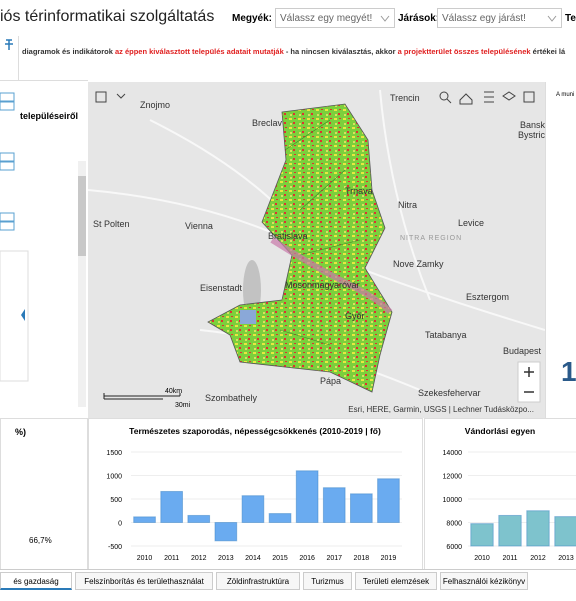  What do you see at coordinates (36, 581) in the screenshot?
I see `tab: és gazdaság` at bounding box center [36, 581].